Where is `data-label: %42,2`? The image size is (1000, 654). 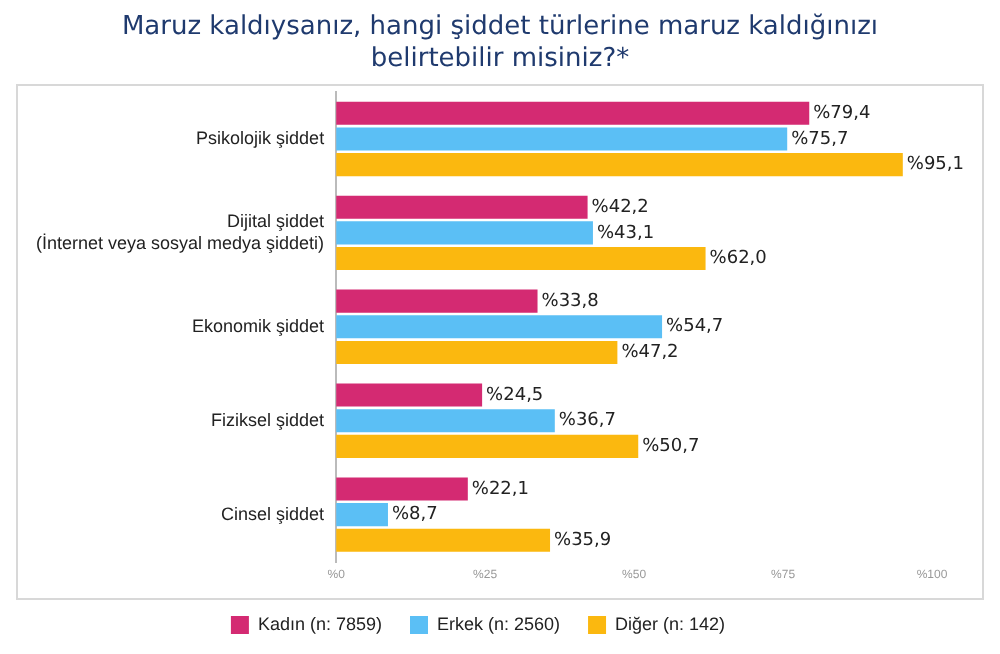
data-label: %42,2 is located at coordinates (620, 207).